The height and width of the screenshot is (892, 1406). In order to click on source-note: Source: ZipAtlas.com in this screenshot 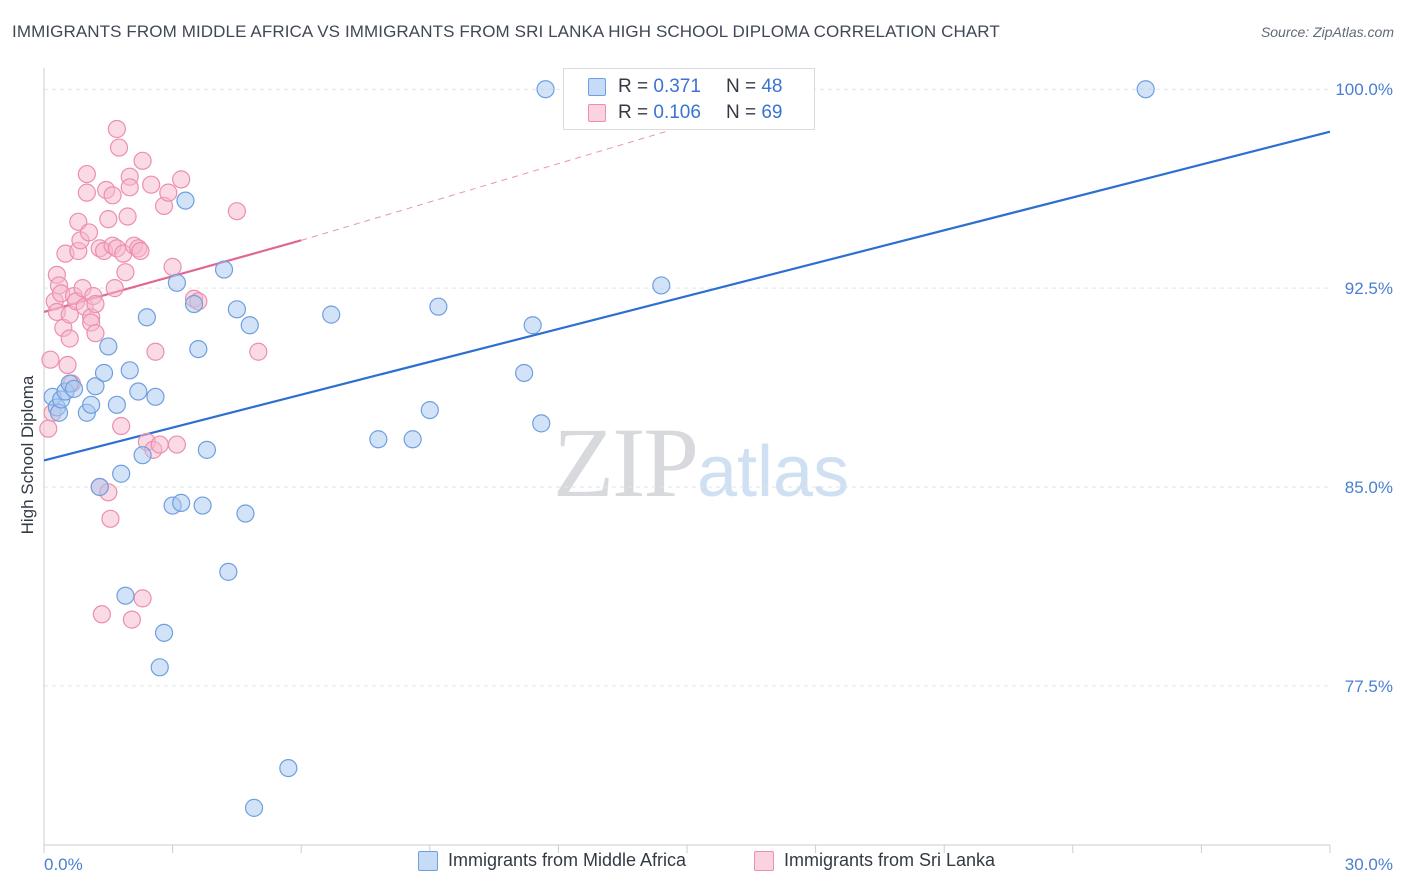, I will do `click(1327, 32)`.